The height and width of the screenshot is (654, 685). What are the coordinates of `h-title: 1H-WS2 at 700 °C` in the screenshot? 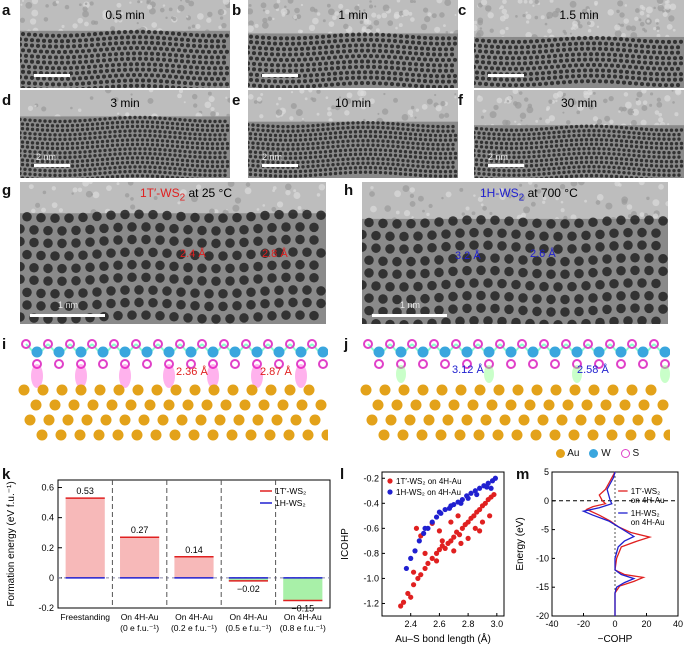 It's located at (529, 195).